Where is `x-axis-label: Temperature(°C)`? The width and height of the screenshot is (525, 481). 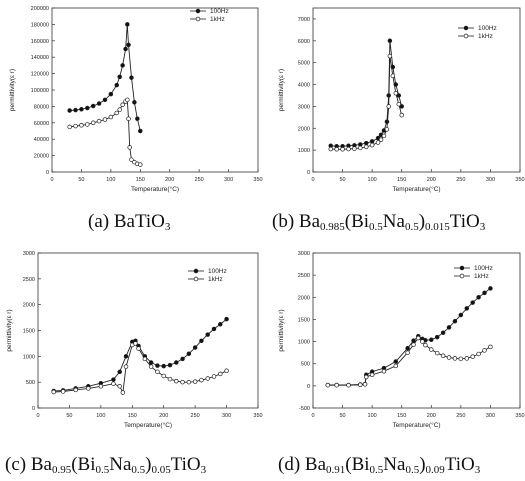 x-axis-label: Temperature(°C) is located at coordinates (416, 189).